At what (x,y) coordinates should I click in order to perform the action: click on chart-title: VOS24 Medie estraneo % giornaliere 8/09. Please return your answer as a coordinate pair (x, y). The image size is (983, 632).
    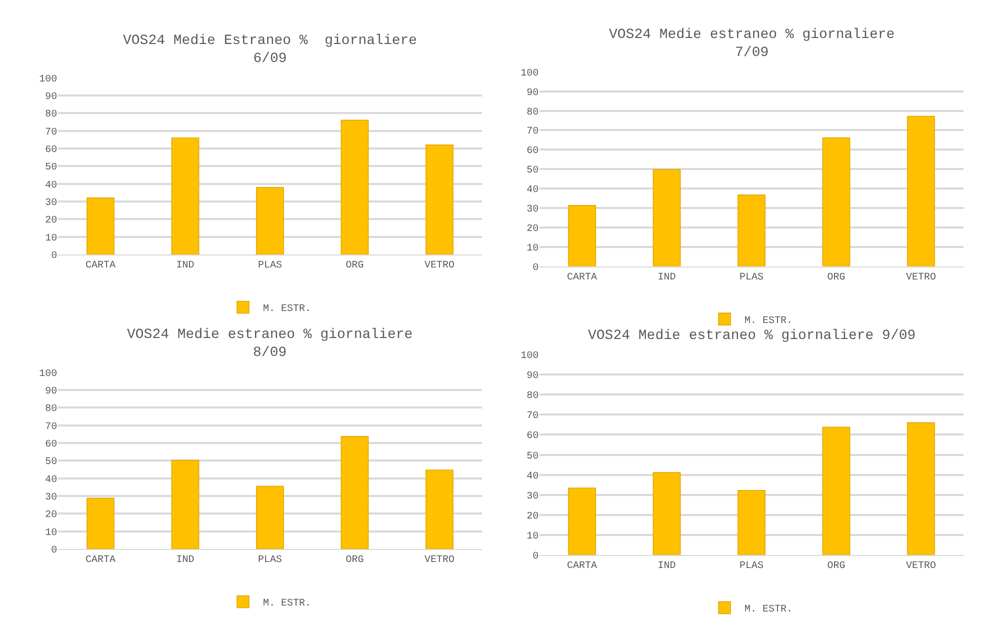
    Looking at the image, I should click on (270, 344).